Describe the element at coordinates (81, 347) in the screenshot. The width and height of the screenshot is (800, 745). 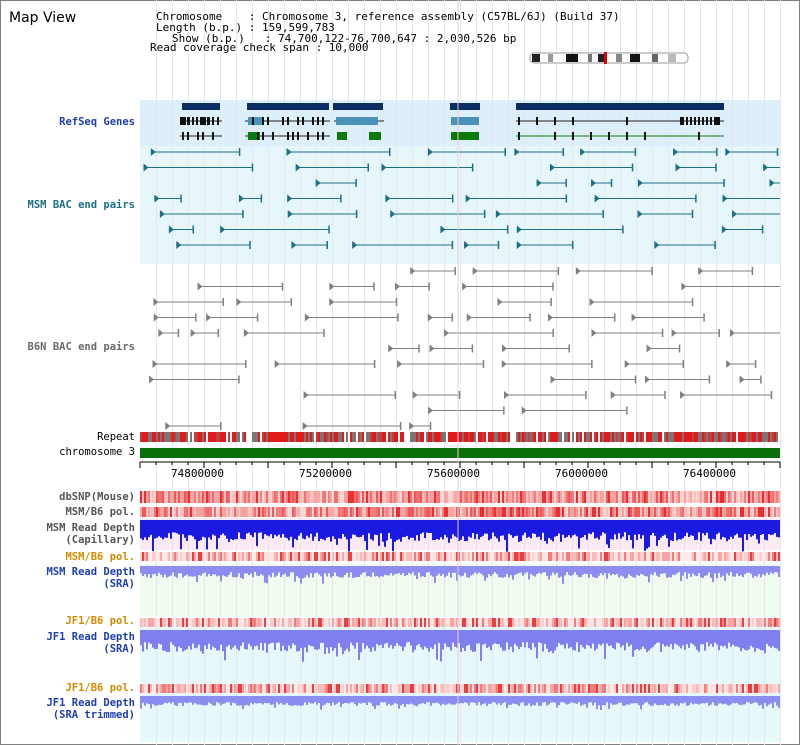
I see `track-label-b6n-bac: B6N BAC end pairs` at that location.